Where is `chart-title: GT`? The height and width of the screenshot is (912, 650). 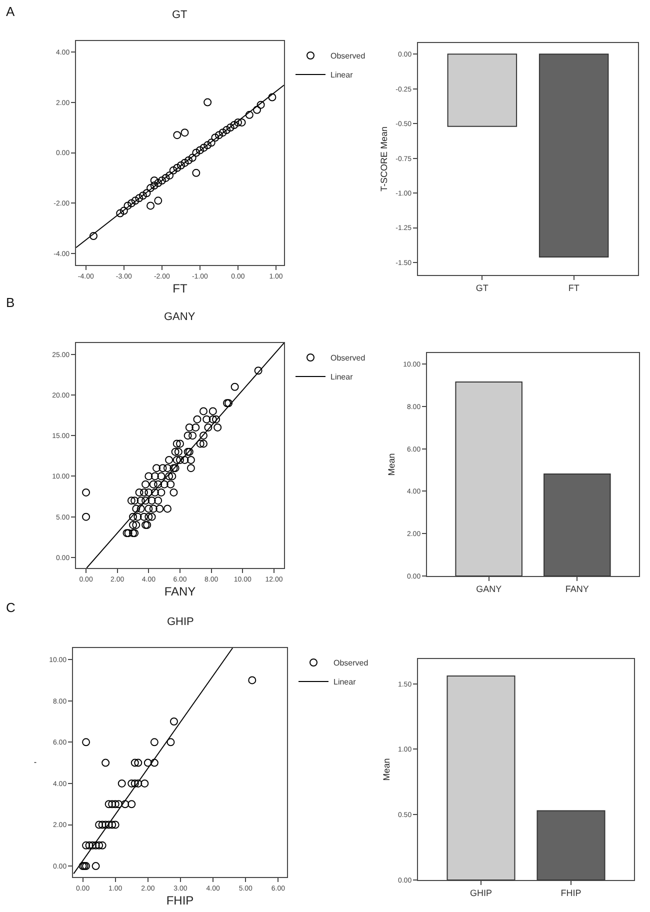
chart-title: GT is located at coordinates (180, 15).